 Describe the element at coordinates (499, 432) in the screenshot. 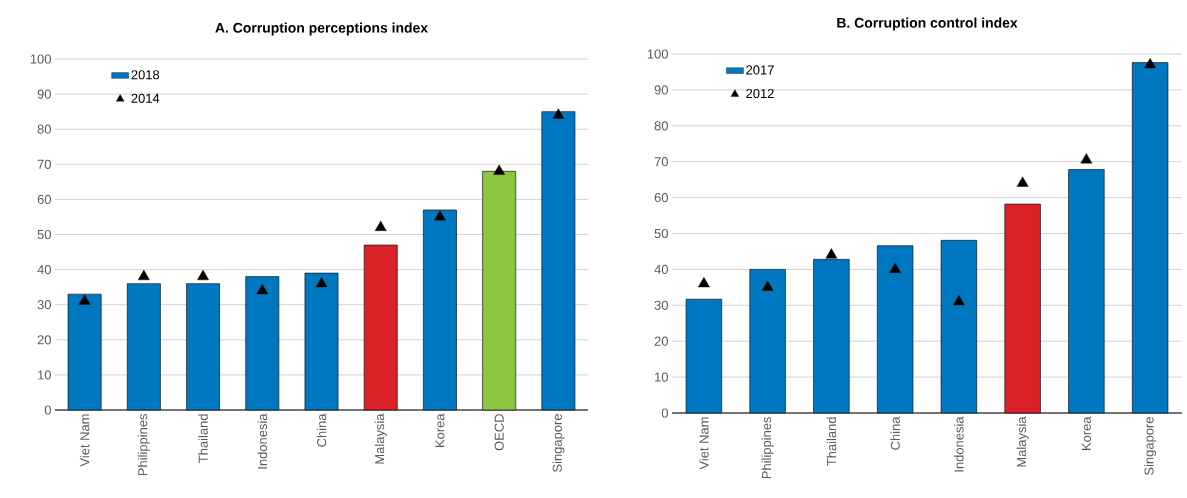

I see `x-tick-label: OECD` at that location.